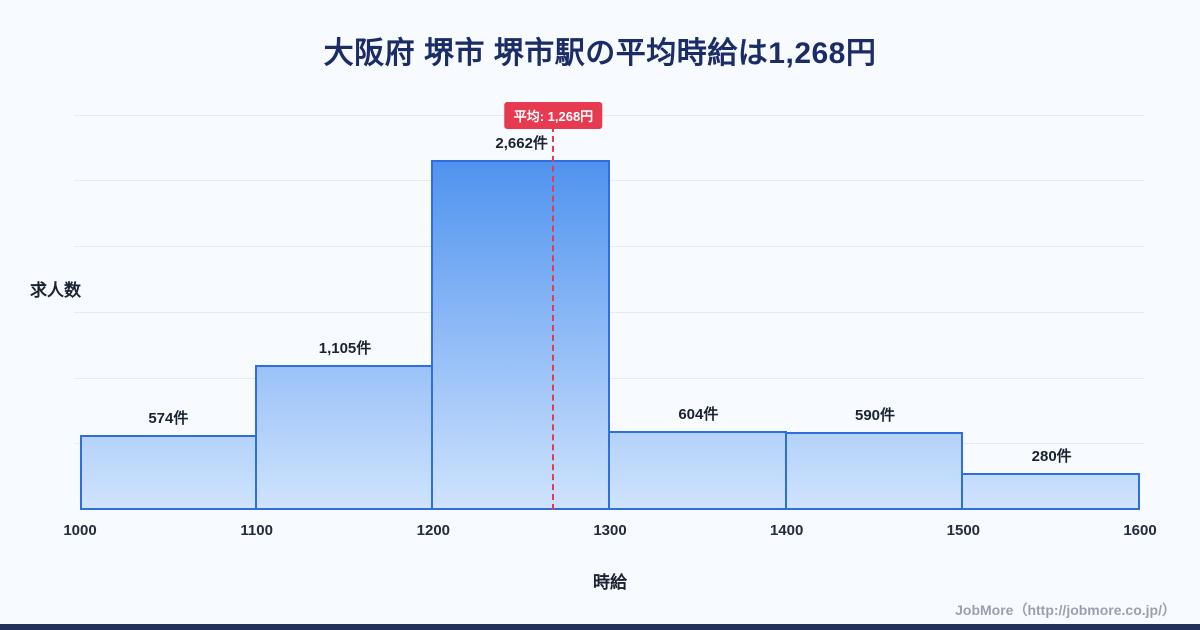 The width and height of the screenshot is (1200, 630). What do you see at coordinates (521, 143) in the screenshot?
I see `bar-value-label: 2,662件` at bounding box center [521, 143].